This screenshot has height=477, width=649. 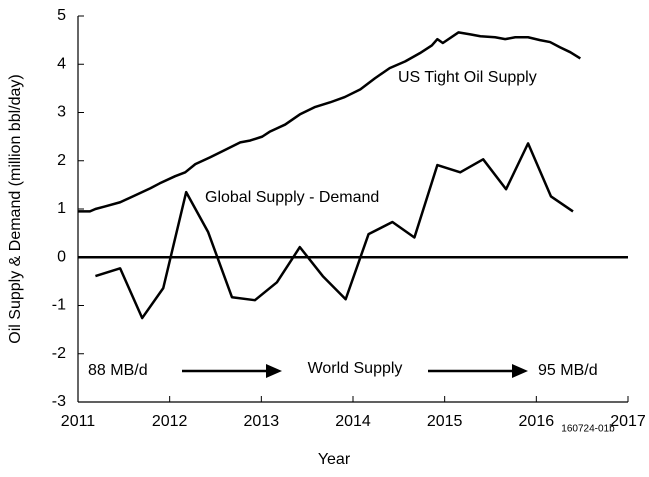 What do you see at coordinates (467, 77) in the screenshot?
I see `series-label: US Tight Oil Supply` at bounding box center [467, 77].